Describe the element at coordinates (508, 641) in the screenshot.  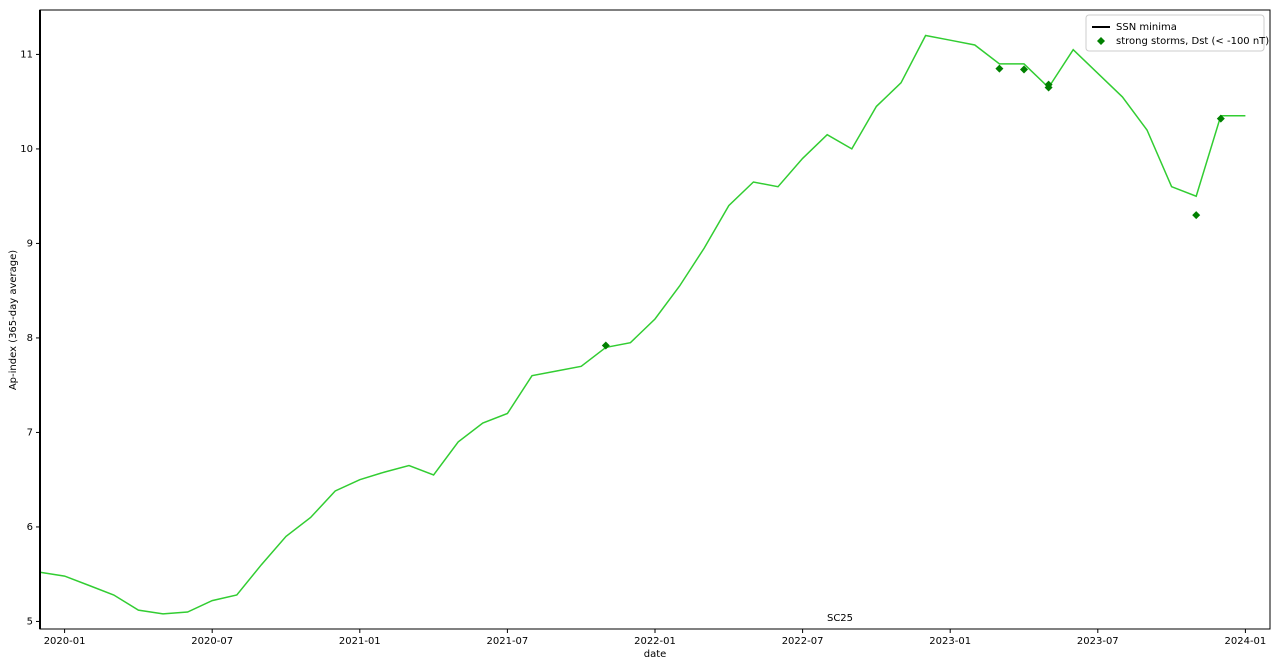
I see `x-tick-label: 2021-07` at that location.